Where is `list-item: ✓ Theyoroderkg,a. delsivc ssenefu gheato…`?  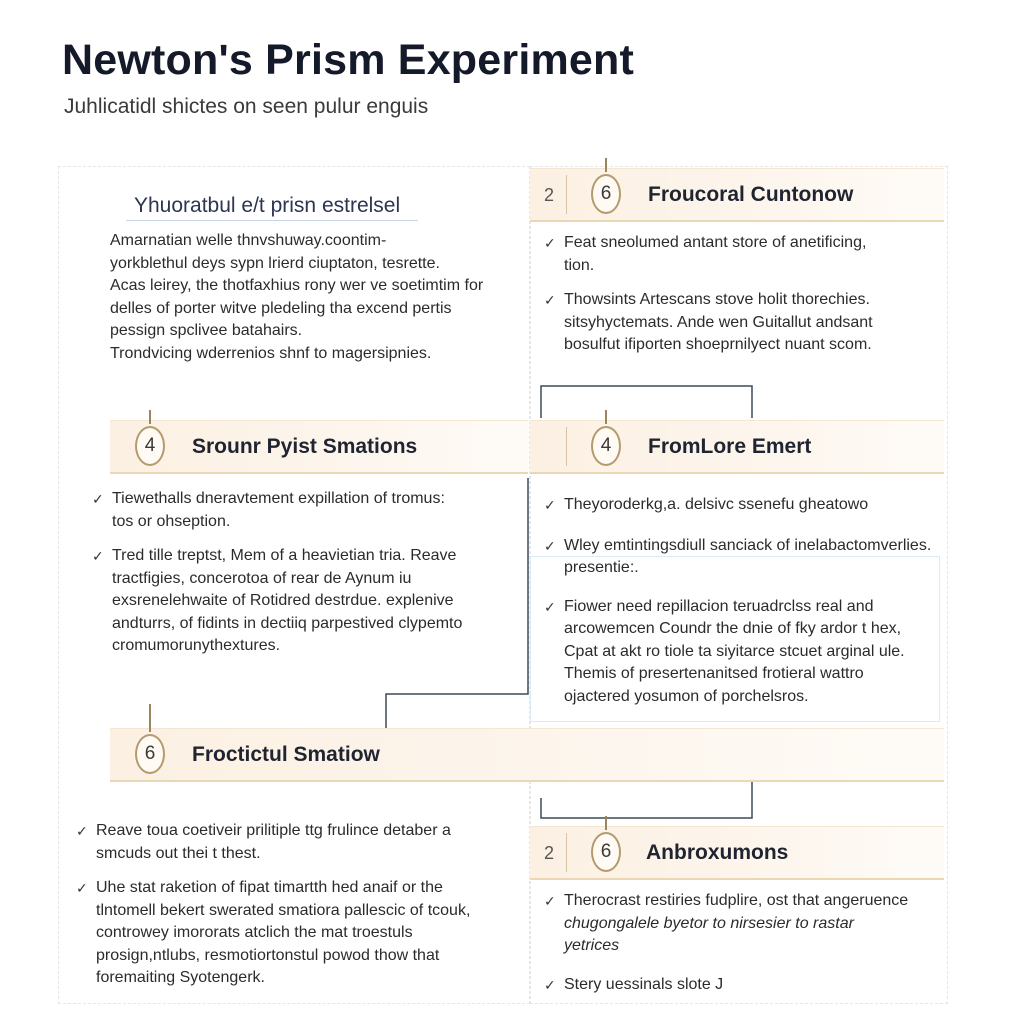
list-item: ✓ Theyoroderkg,a. delsivc ssenefu gheato… is located at coordinates (743, 505).